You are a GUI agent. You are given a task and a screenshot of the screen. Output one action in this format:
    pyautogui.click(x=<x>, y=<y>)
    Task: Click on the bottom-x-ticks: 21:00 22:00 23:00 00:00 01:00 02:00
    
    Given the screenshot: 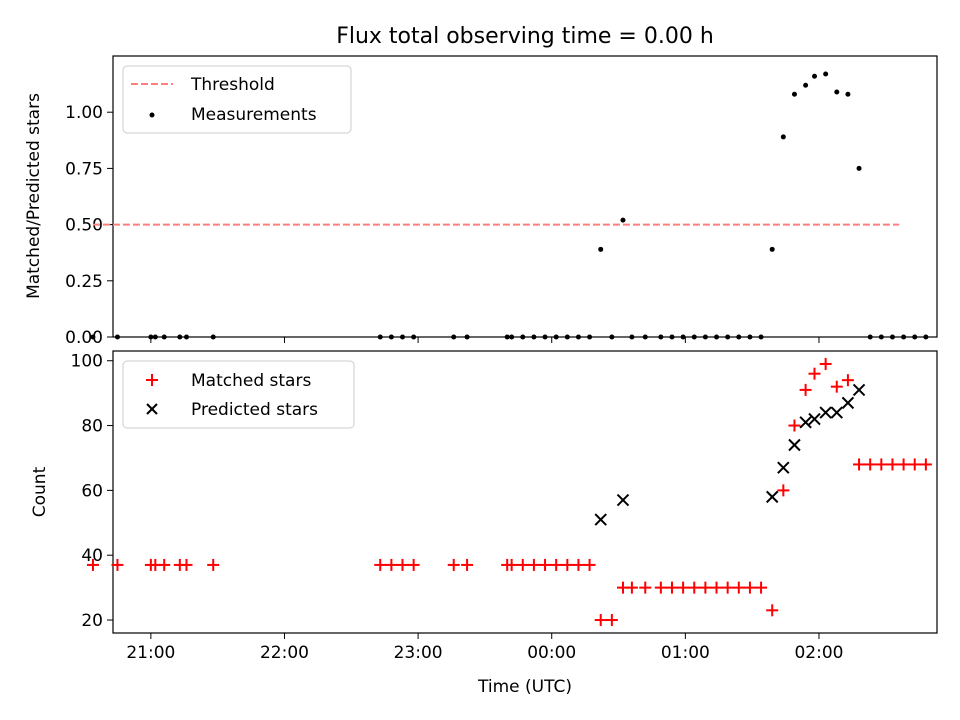 What is the action you would take?
    pyautogui.click(x=484, y=648)
    